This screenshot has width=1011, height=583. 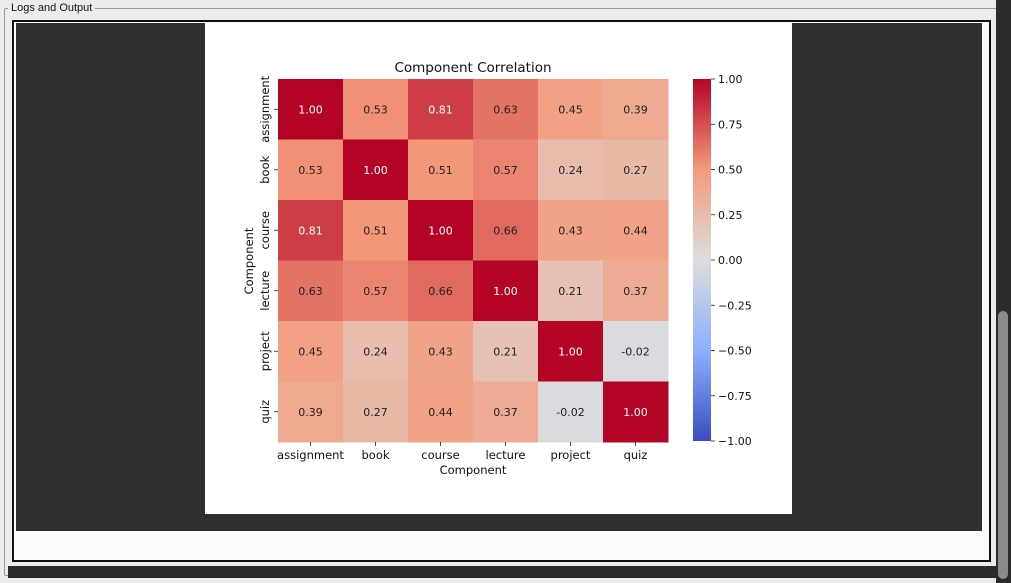 What do you see at coordinates (735, 396) in the screenshot?
I see `colorbar-tick-label: −0.75` at bounding box center [735, 396].